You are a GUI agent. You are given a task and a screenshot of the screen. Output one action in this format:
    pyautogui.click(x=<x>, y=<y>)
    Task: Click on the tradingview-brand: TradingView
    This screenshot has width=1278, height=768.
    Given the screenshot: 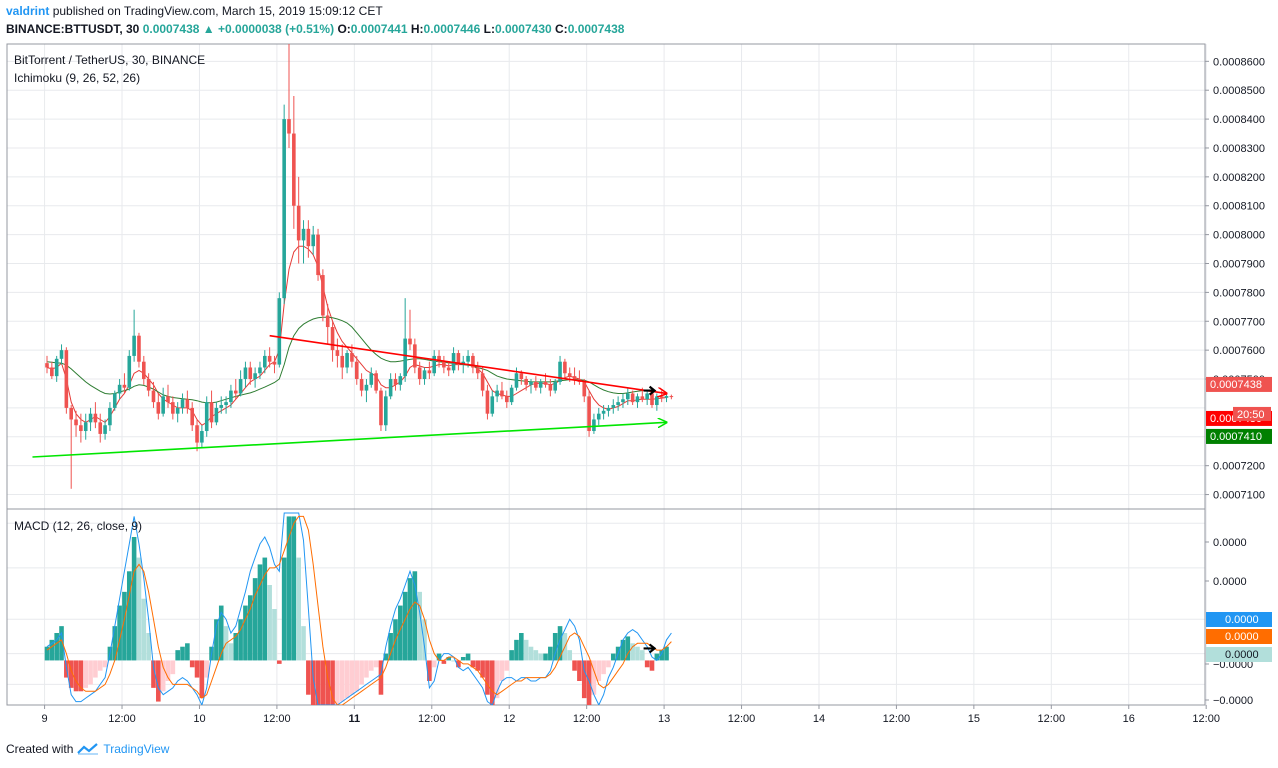 What is the action you would take?
    pyautogui.click(x=136, y=749)
    